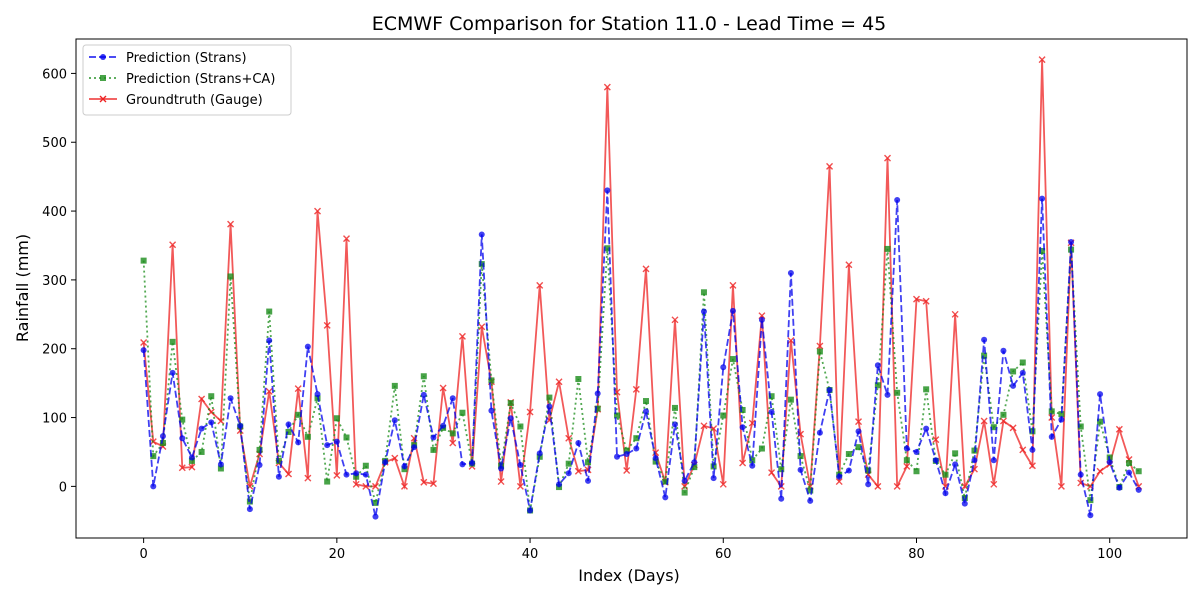 Image resolution: width=1200 pixels, height=600 pixels. I want to click on y-tick-label: 0, so click(63, 487).